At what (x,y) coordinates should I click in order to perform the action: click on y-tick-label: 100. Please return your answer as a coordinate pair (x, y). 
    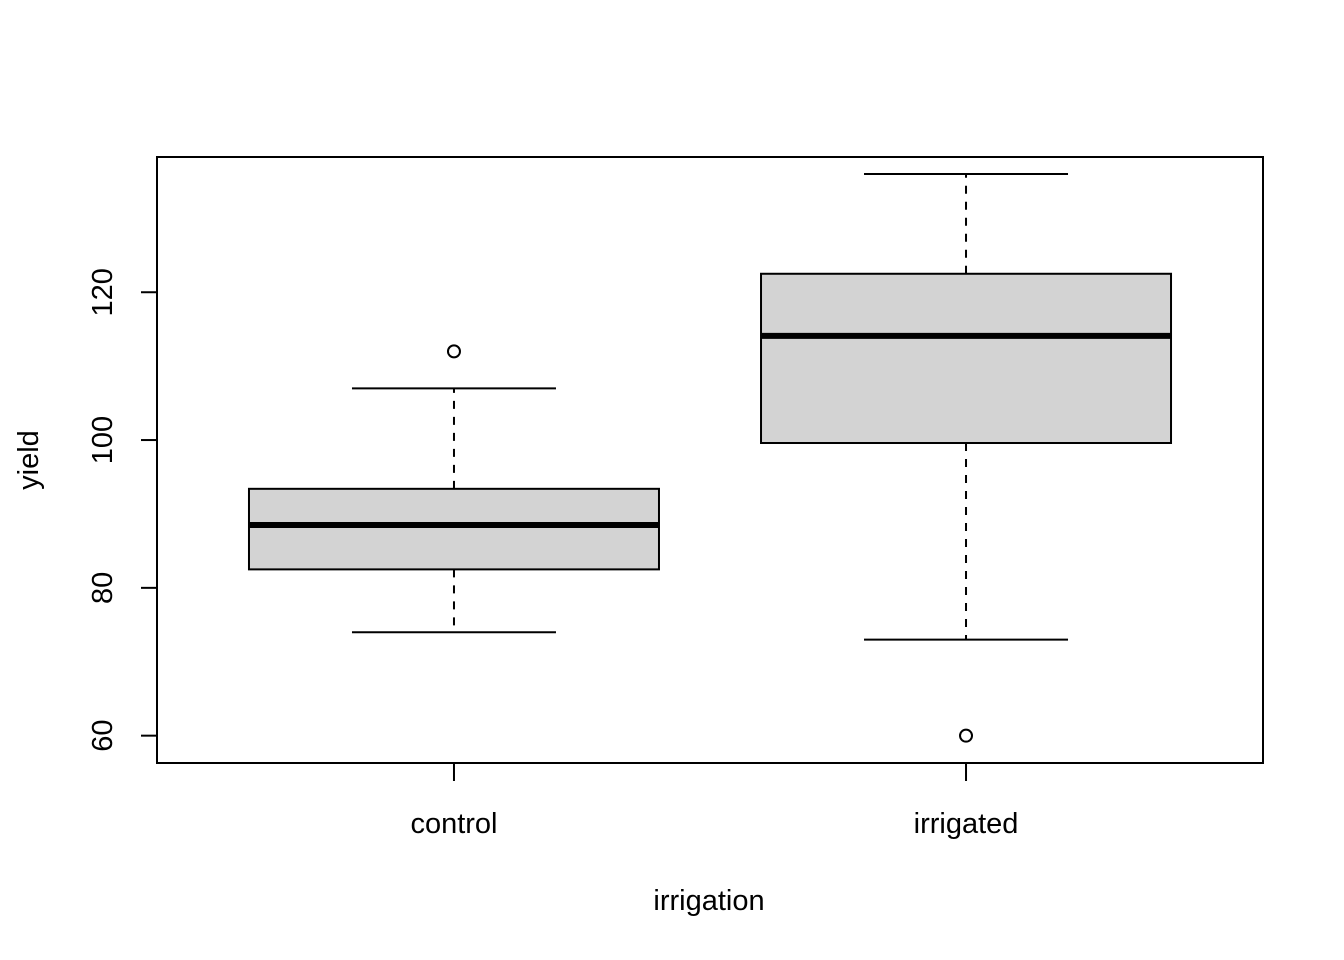
    Looking at the image, I should click on (103, 440).